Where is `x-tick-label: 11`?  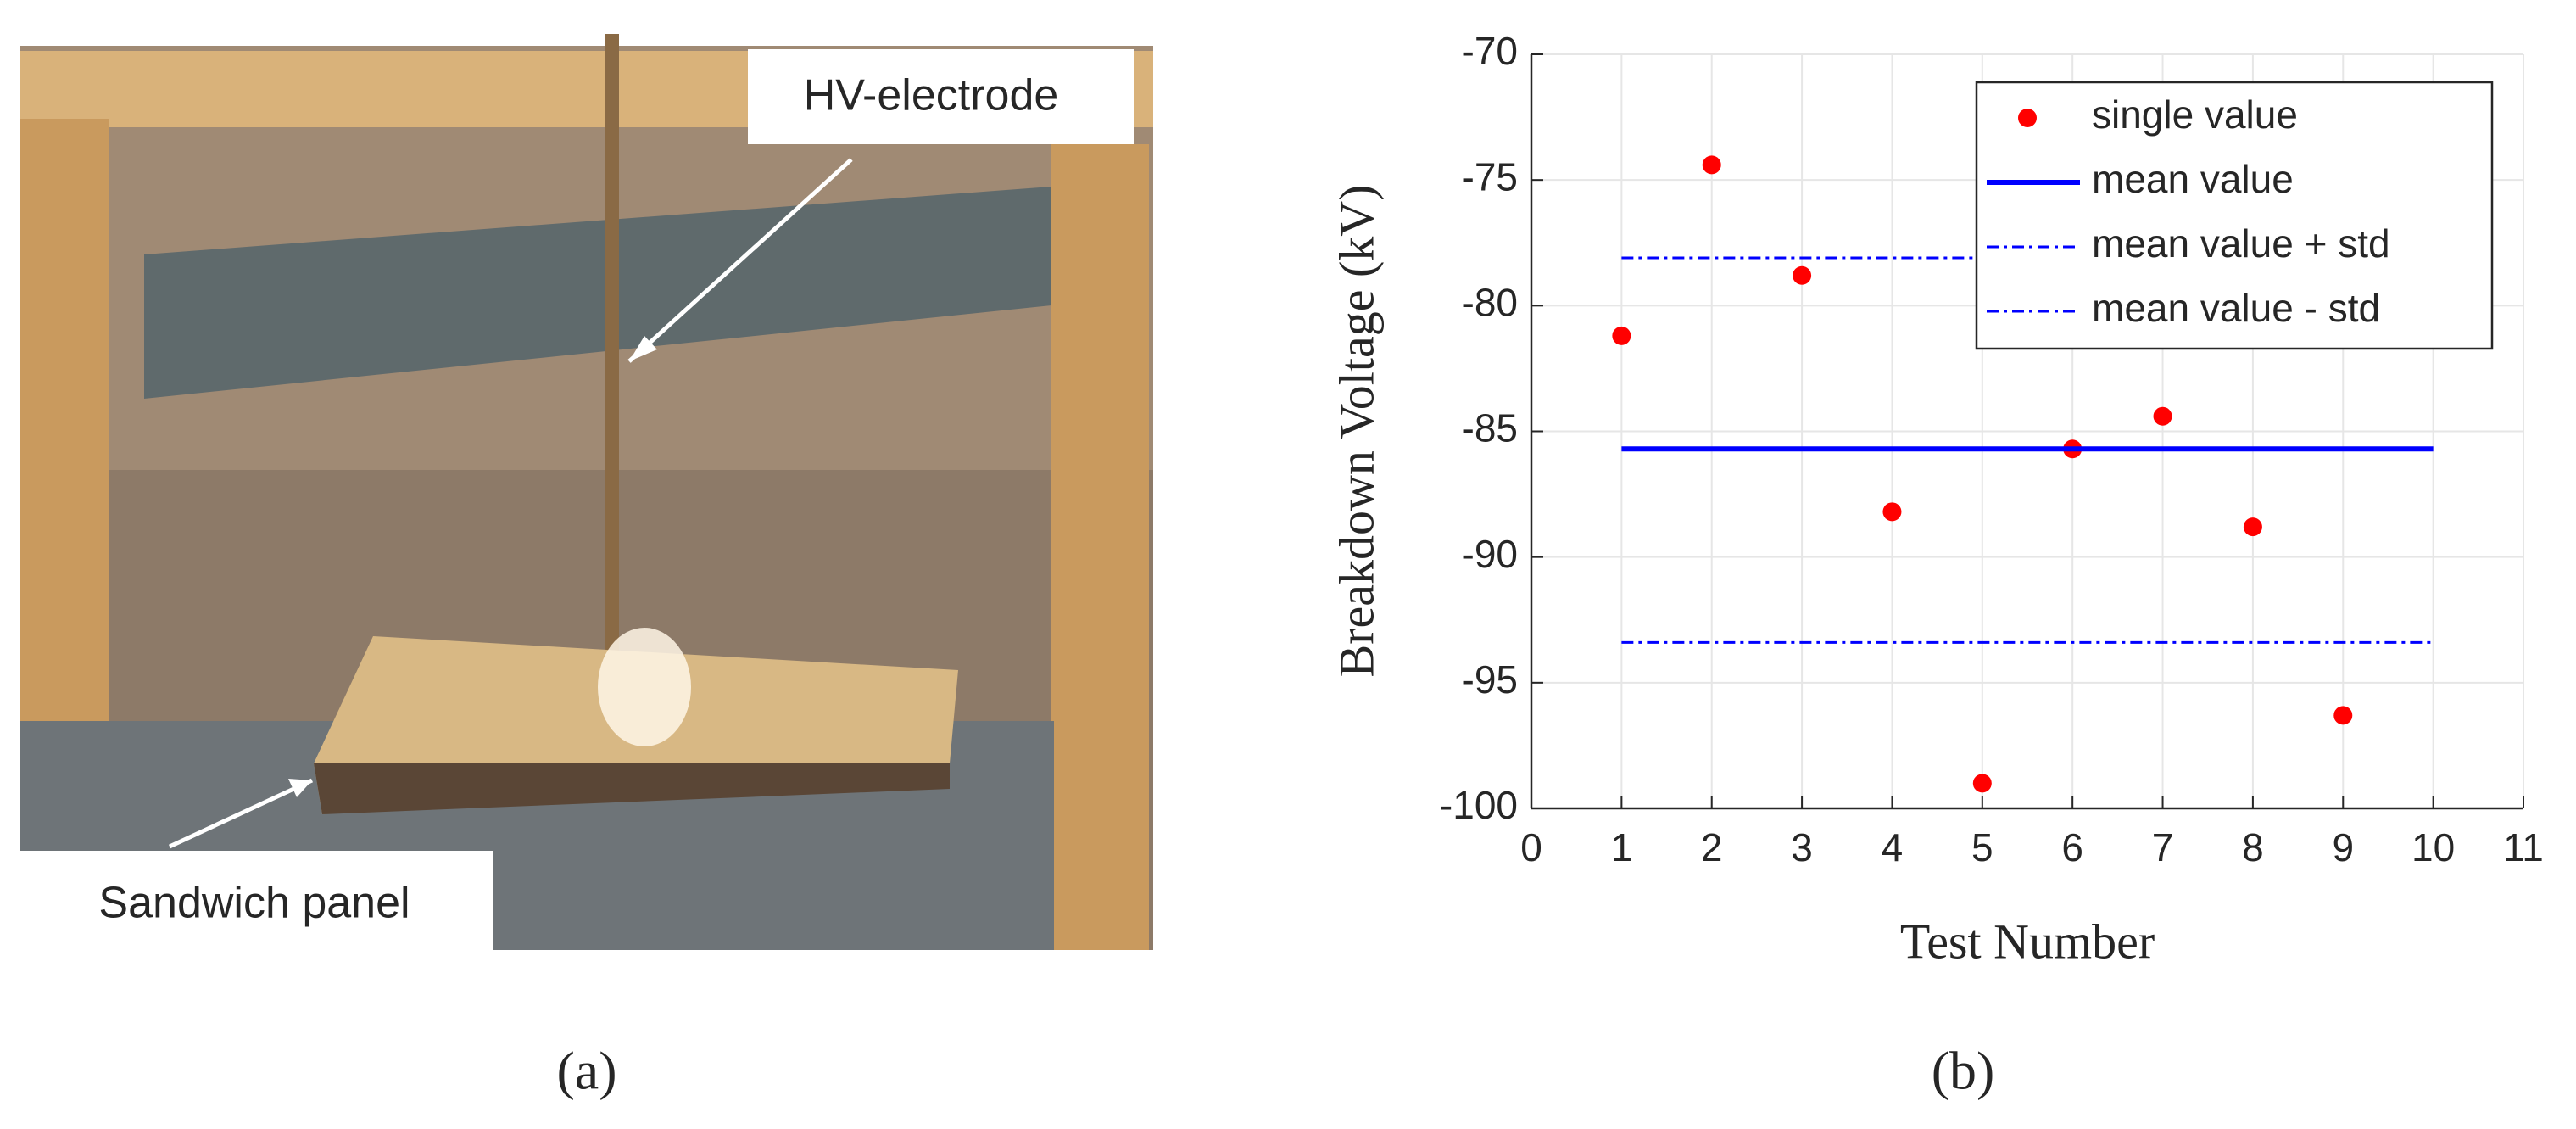
x-tick-label: 11 is located at coordinates (2523, 847).